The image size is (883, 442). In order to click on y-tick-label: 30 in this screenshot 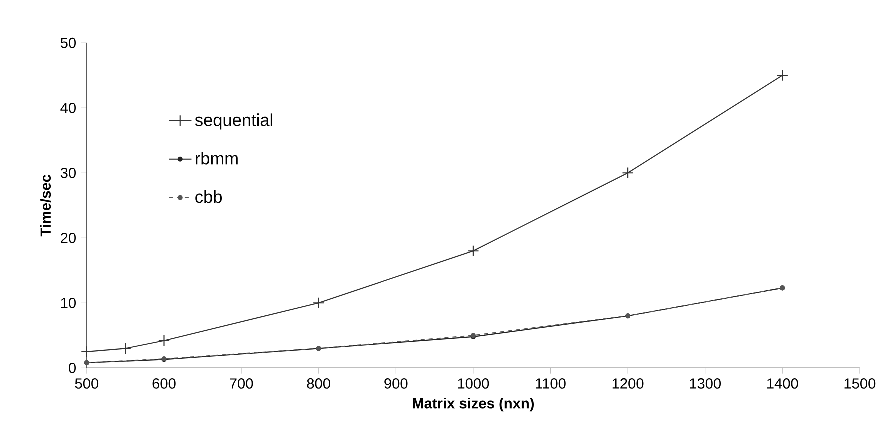, I will do `click(68, 173)`.